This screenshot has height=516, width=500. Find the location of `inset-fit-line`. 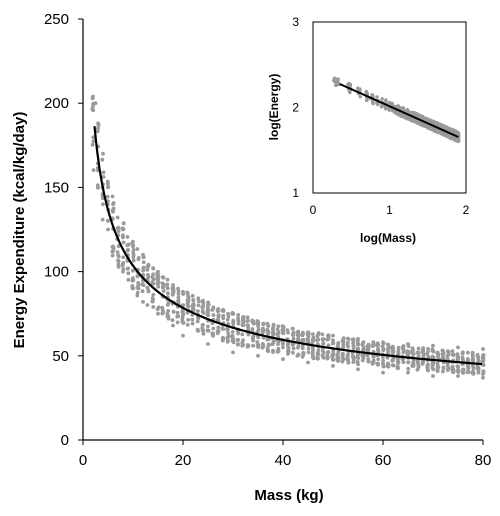

inset-fit-line is located at coordinates (399, 110).